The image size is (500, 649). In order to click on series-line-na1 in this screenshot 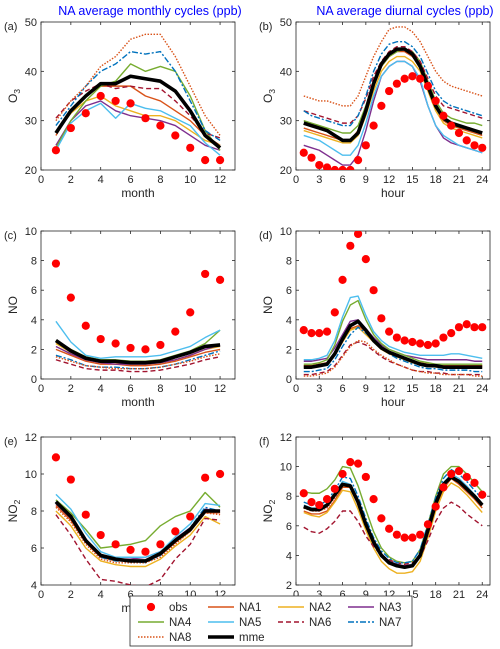, I will do `click(138, 357)`.